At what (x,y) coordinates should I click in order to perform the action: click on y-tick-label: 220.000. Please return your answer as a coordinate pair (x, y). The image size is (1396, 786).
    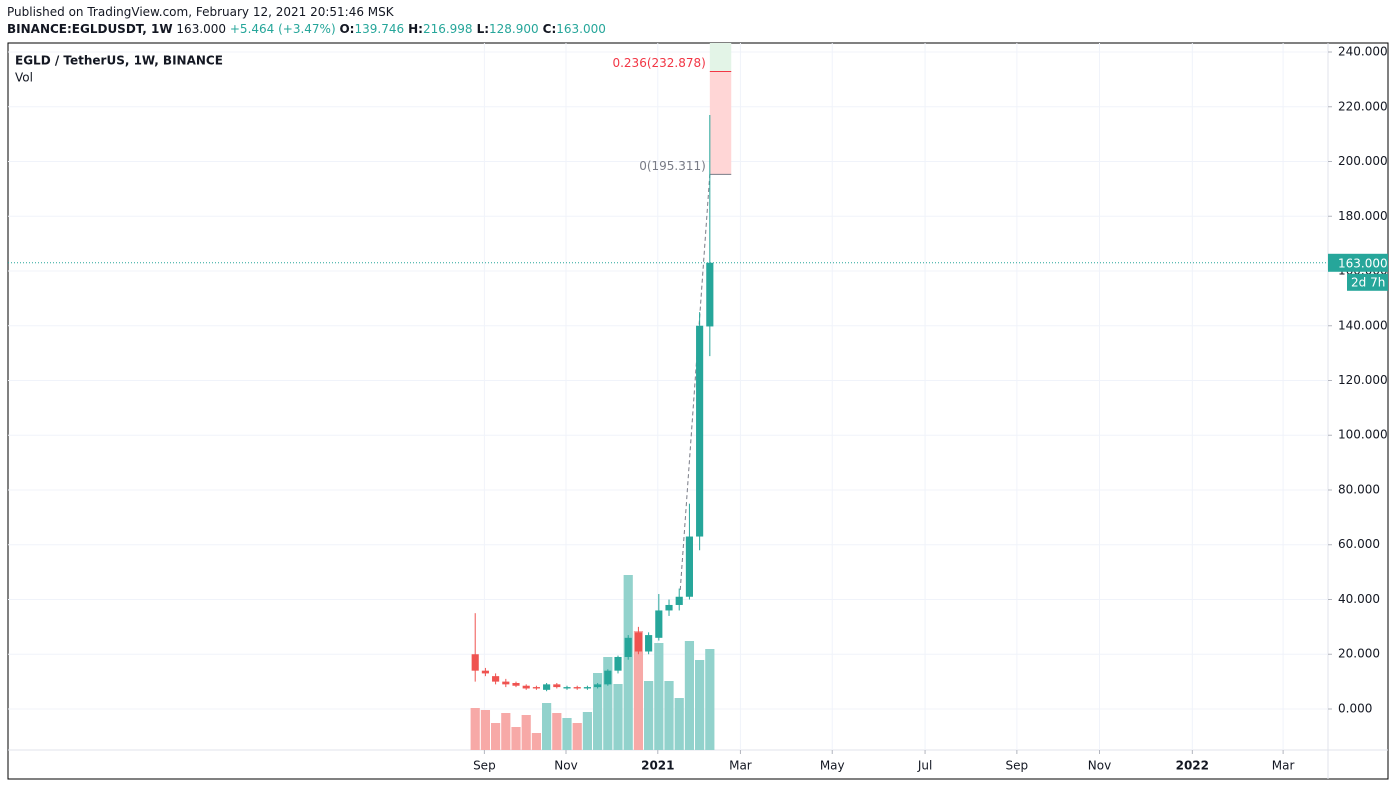
    Looking at the image, I should click on (1363, 106).